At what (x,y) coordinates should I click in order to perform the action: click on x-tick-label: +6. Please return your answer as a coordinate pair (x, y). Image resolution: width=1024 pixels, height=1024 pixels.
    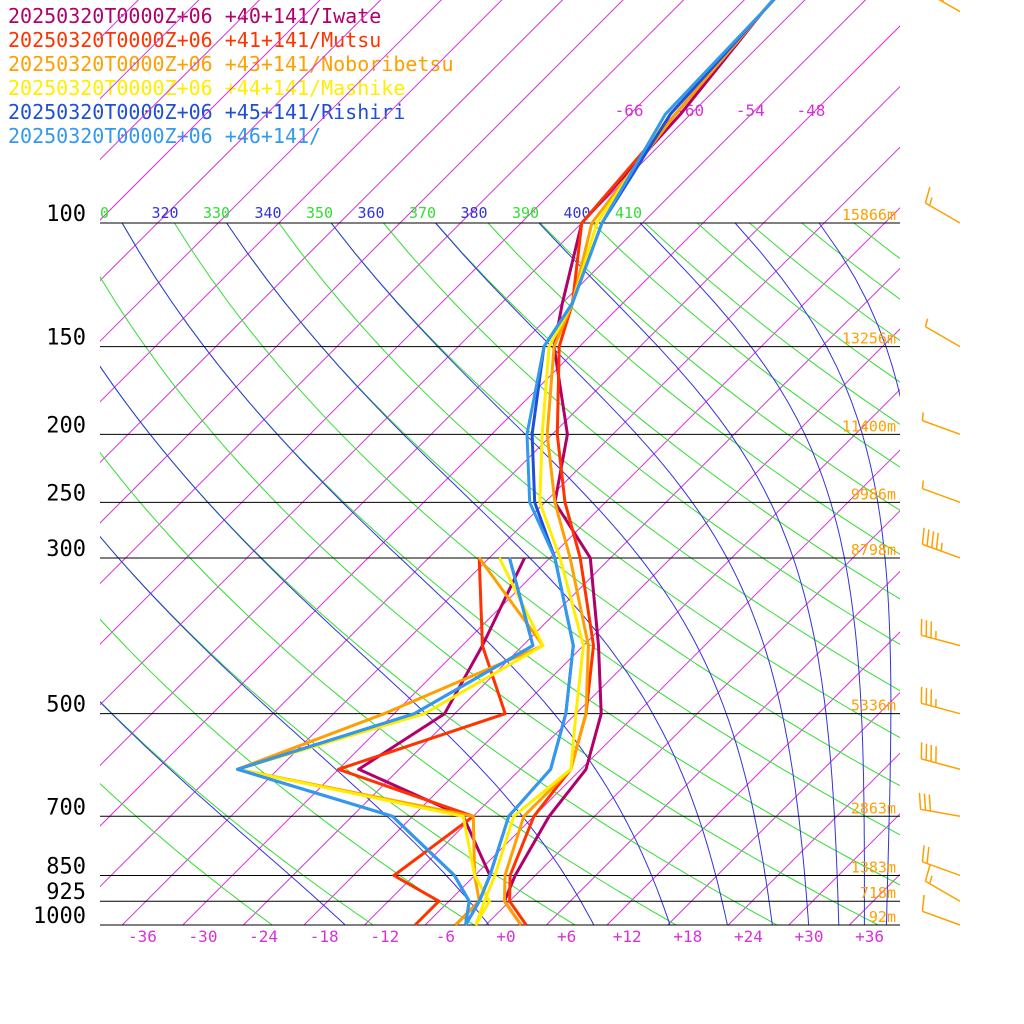
    Looking at the image, I should click on (566, 936).